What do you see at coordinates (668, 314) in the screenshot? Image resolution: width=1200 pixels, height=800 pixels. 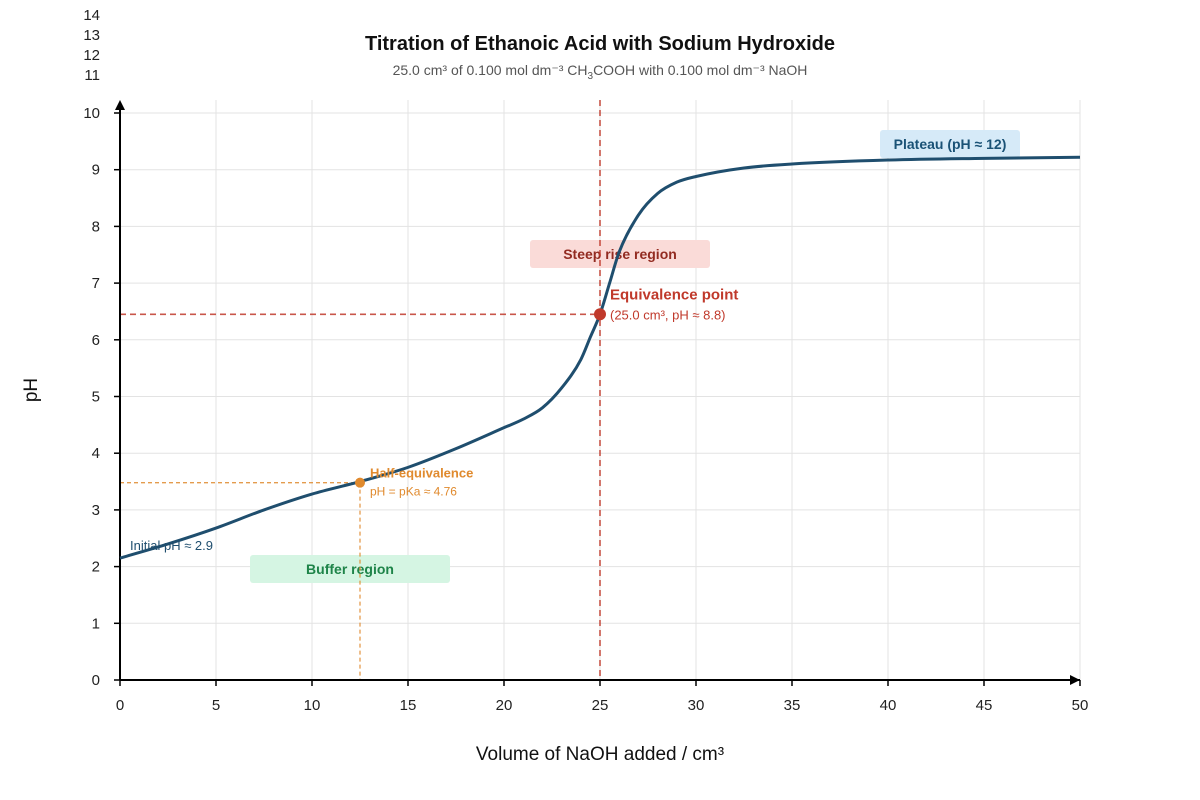 I see `equivalence-point-detail: (25.0 cm³, pH ≈ 8.8)` at bounding box center [668, 314].